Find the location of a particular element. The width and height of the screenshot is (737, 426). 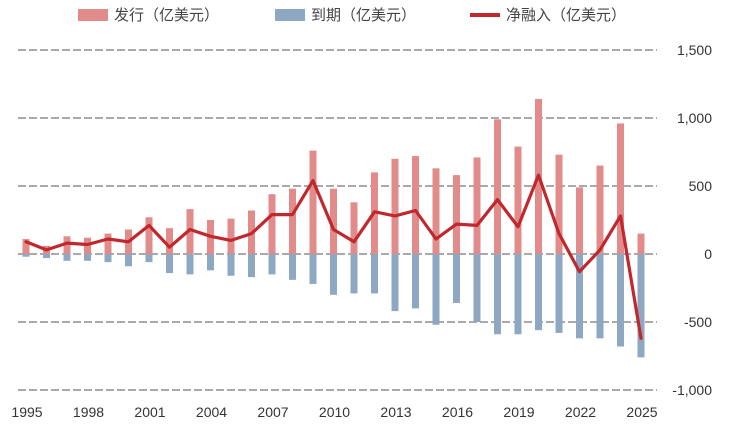

legend-swatch-net is located at coordinates (485, 14).